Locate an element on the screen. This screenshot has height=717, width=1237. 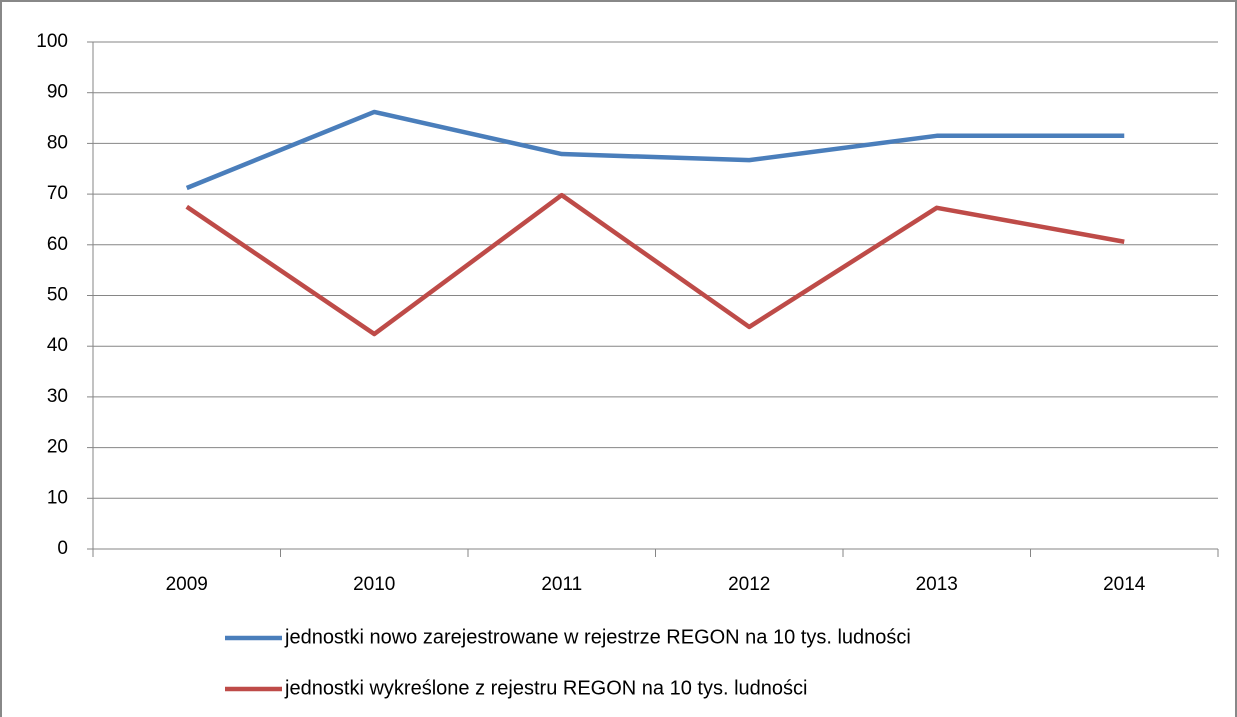
y-tick-label: 60 is located at coordinates (57, 244).